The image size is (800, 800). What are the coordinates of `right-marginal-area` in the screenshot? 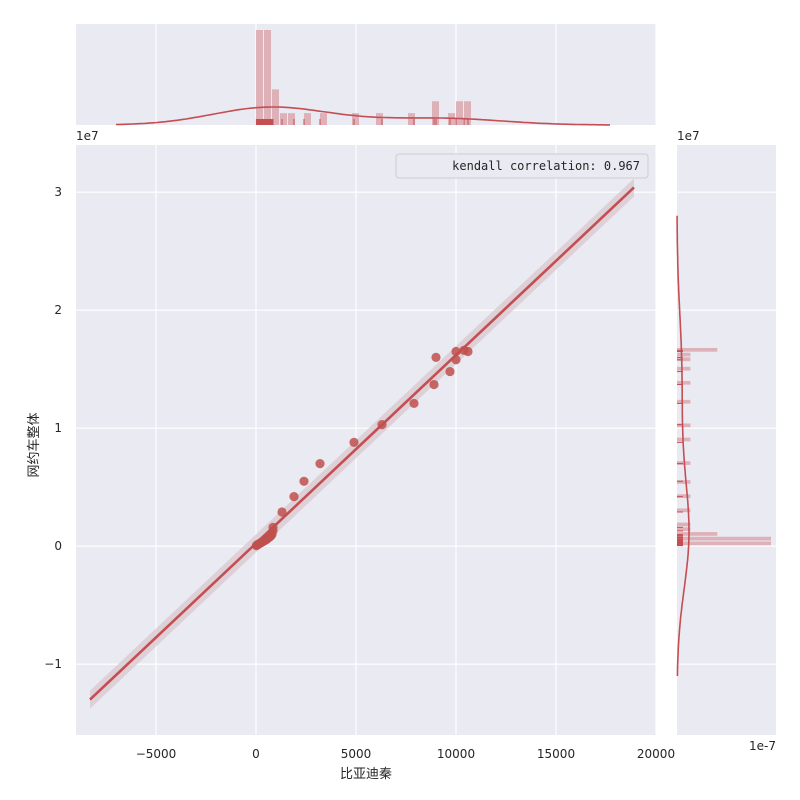 It's located at (726, 440).